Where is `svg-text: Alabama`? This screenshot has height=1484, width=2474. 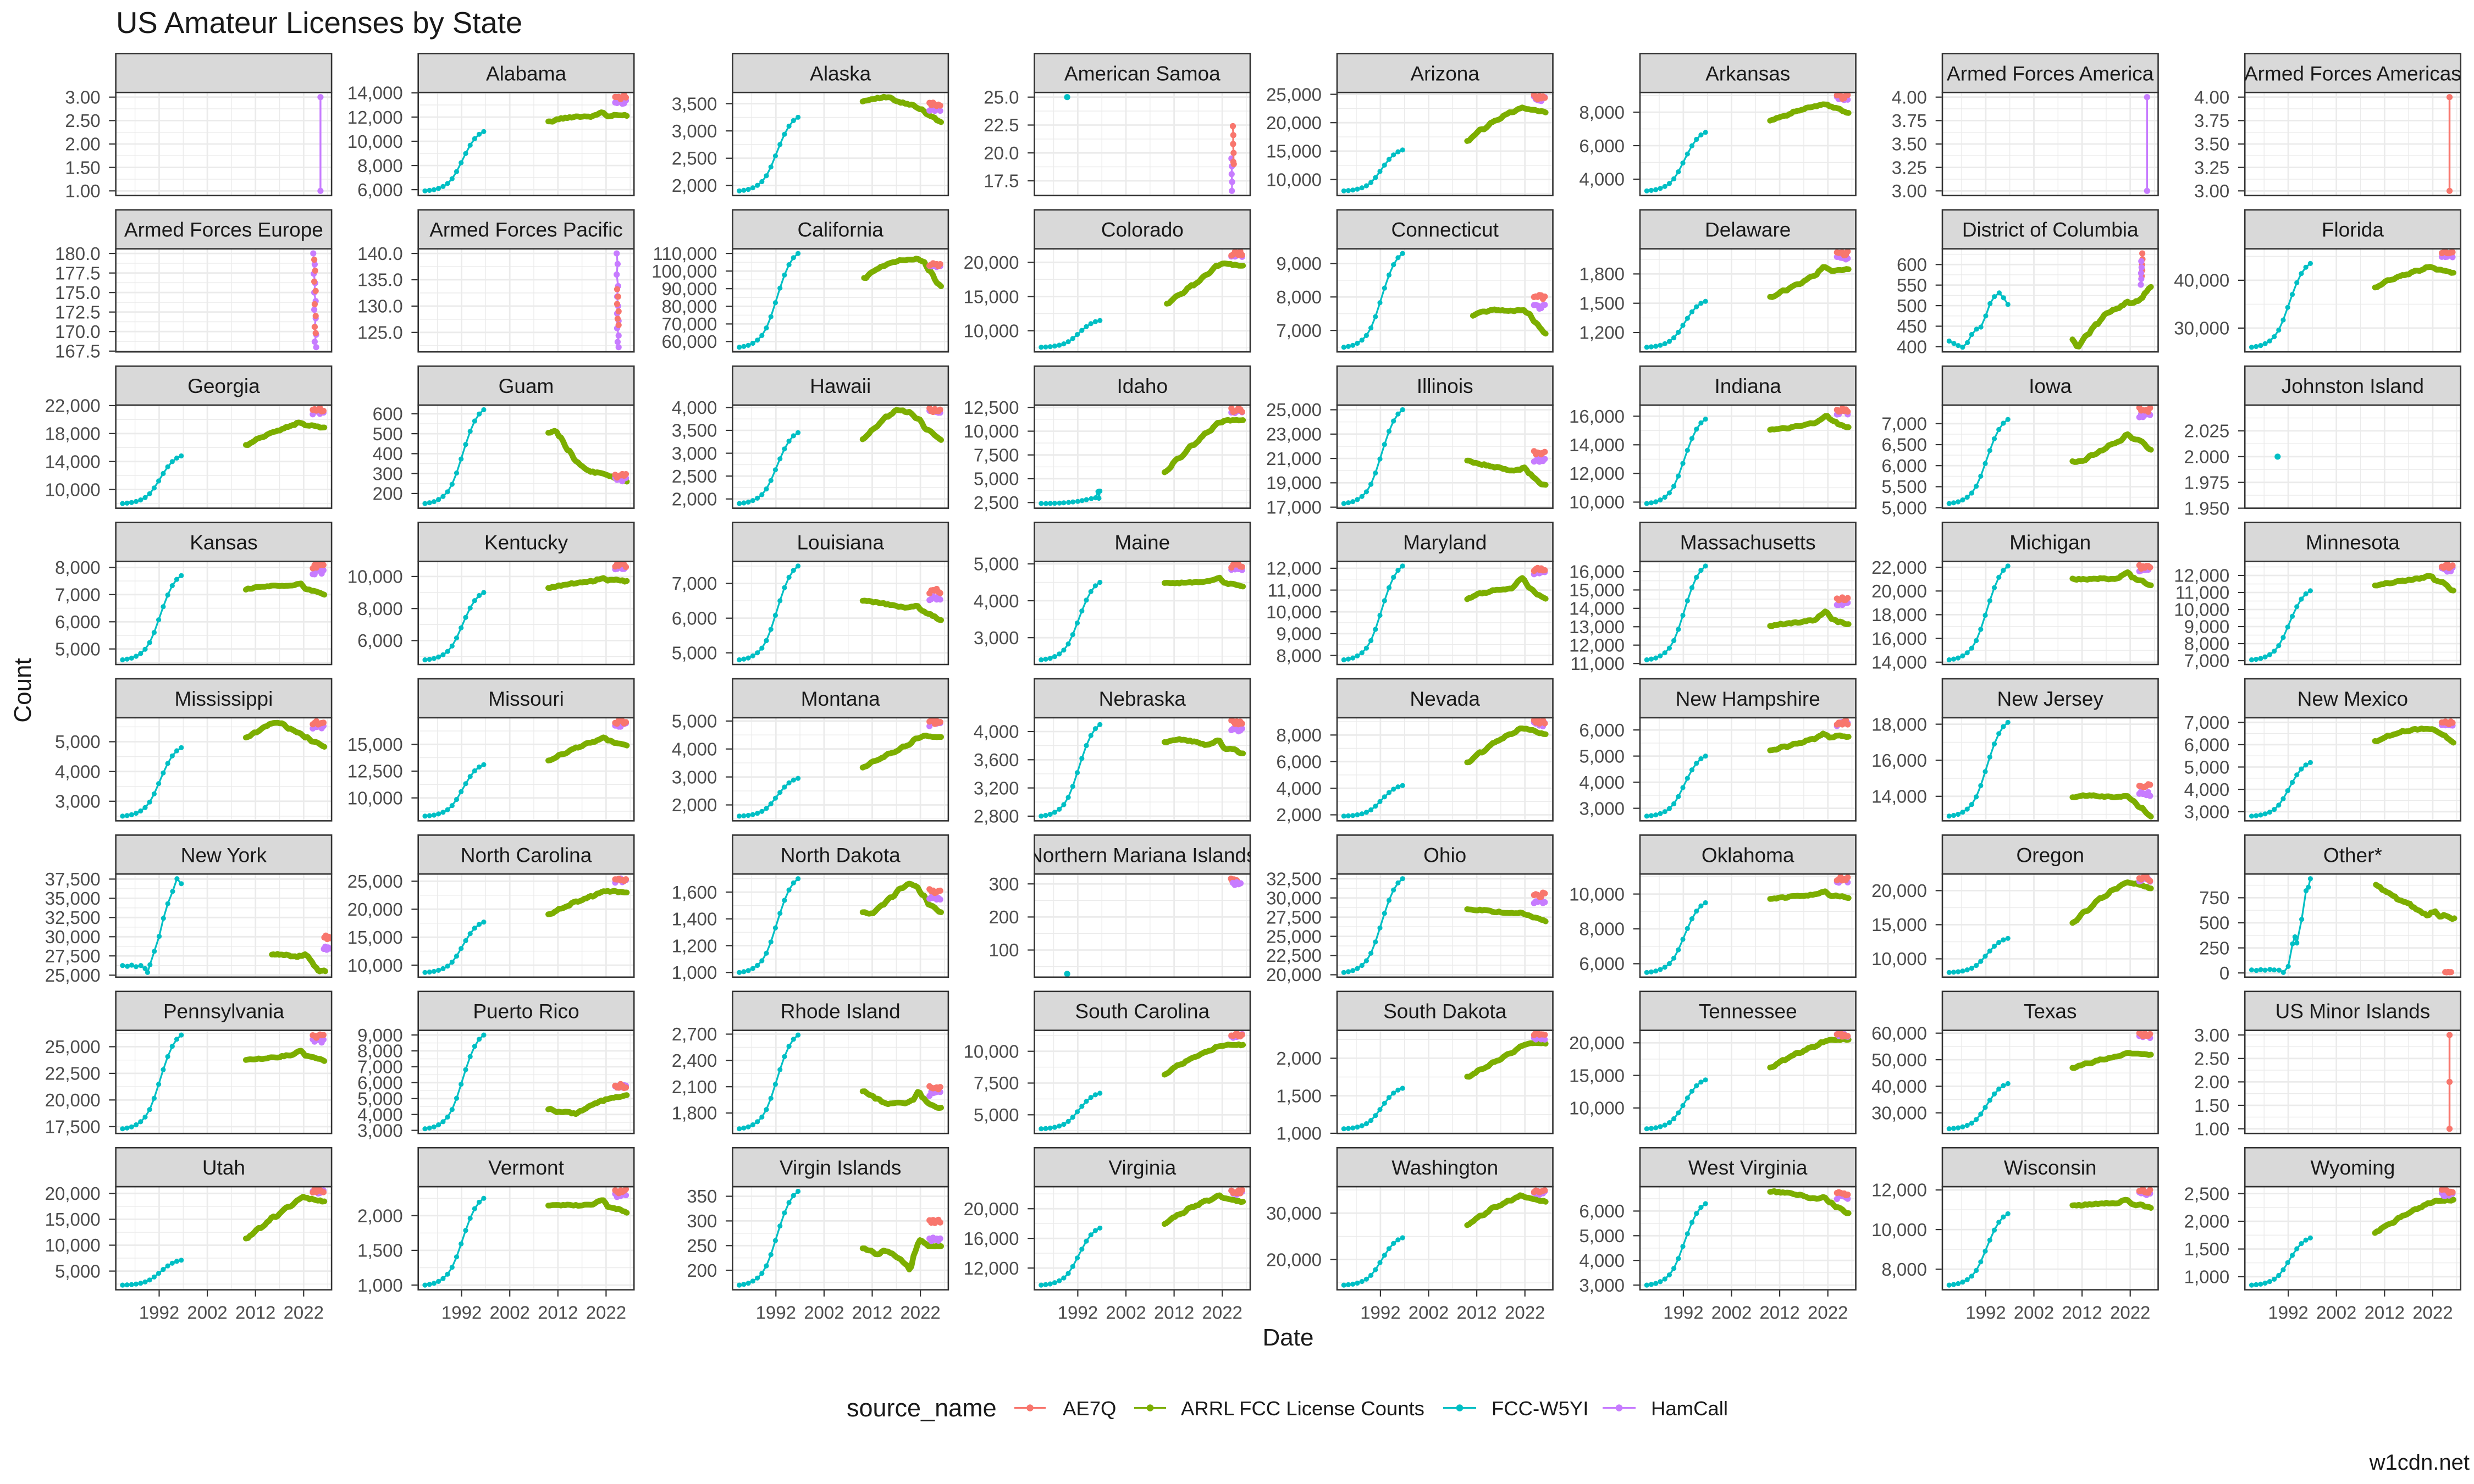 svg-text: Alabama is located at coordinates (526, 73).